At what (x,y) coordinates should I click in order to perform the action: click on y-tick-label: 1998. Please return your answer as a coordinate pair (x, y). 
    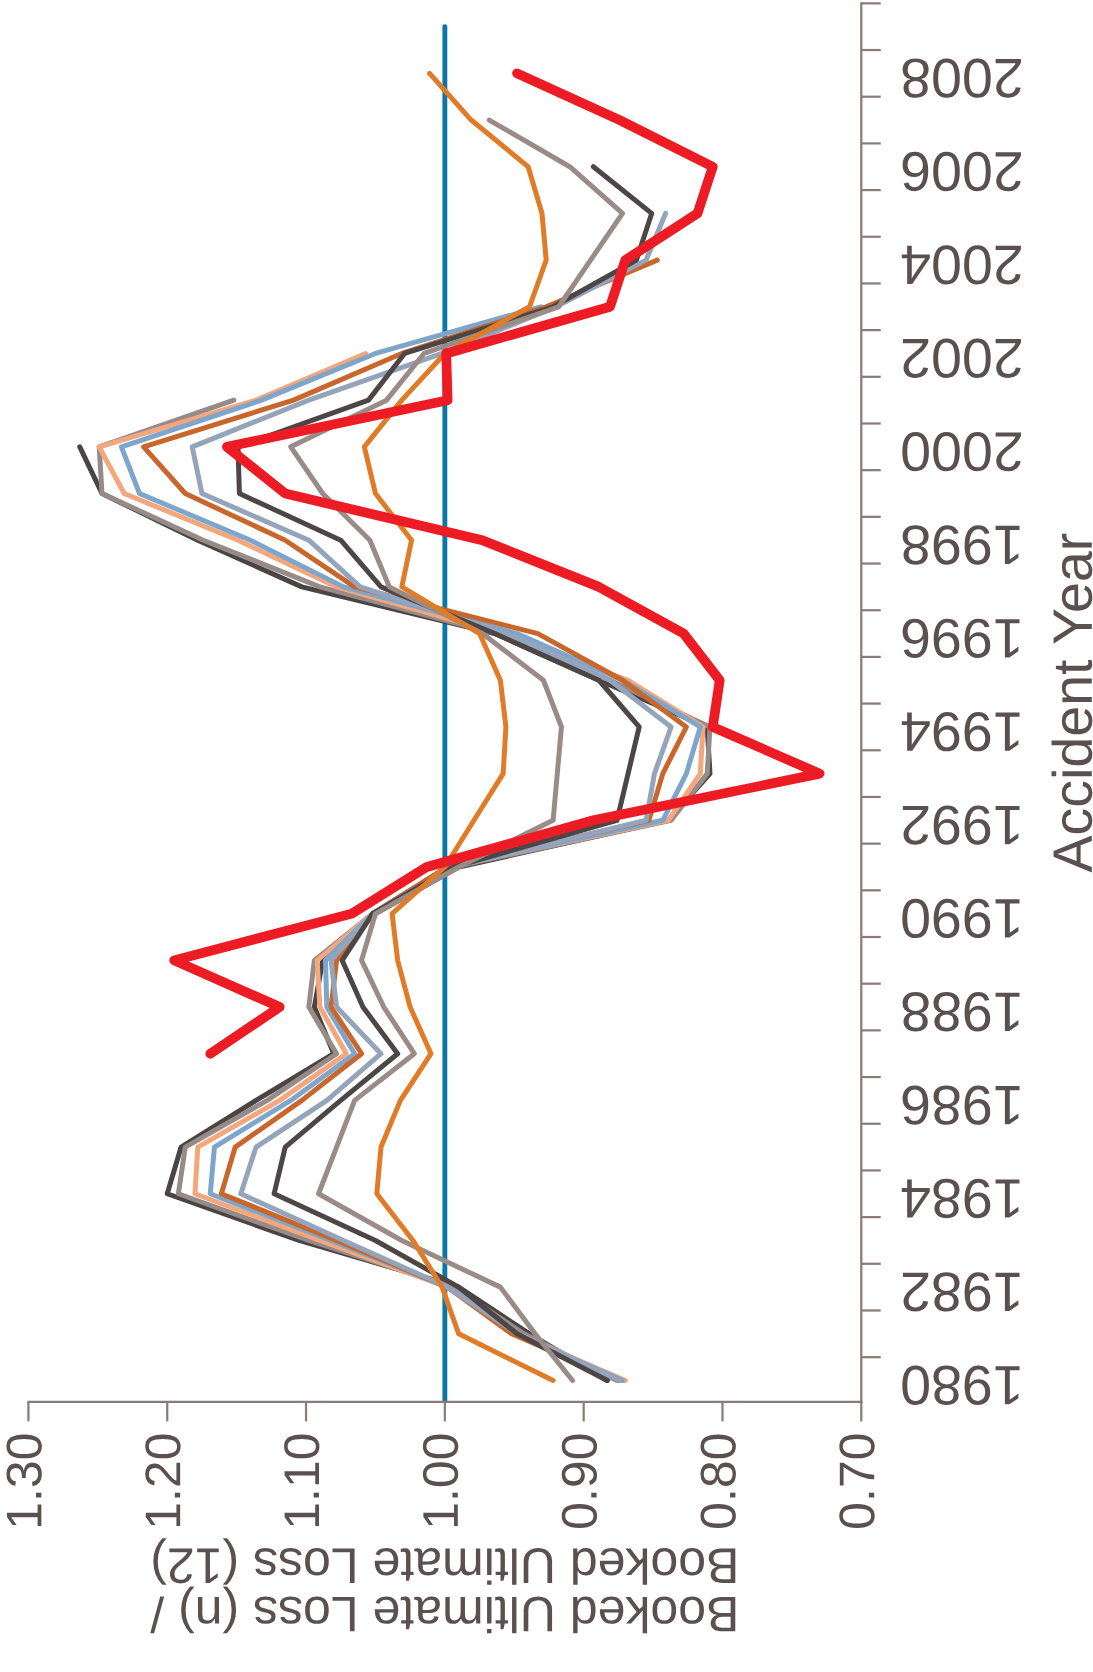
    Looking at the image, I should click on (961, 545).